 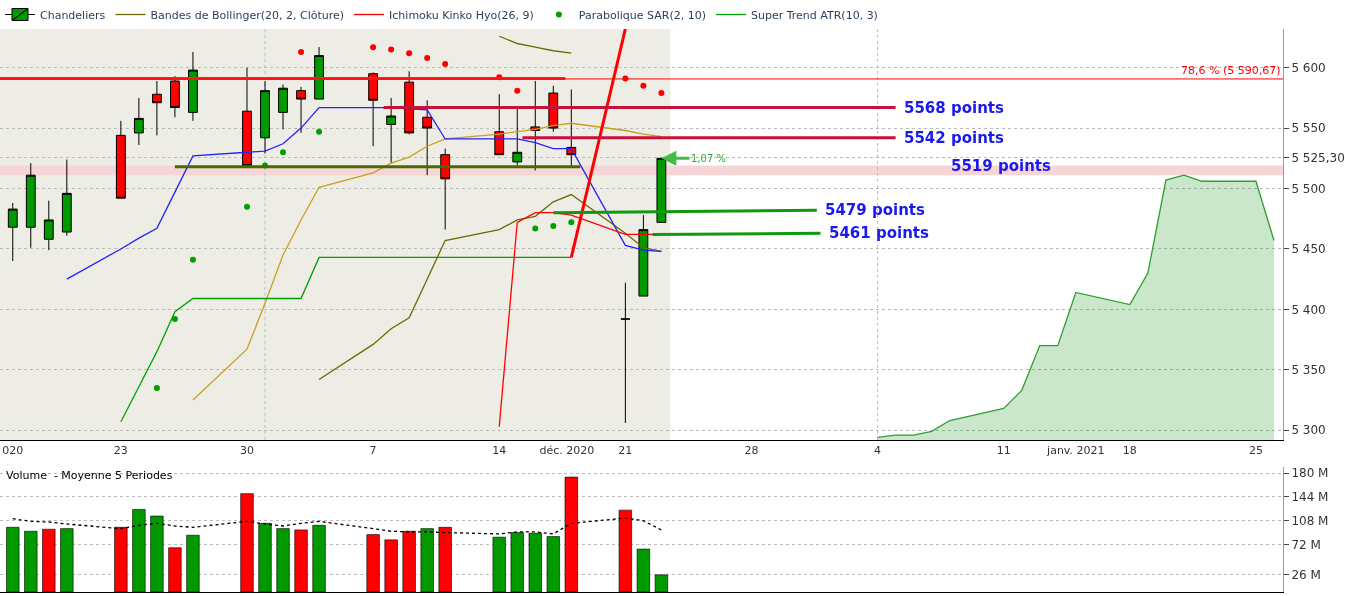 I want to click on legend-label: Ichimoku Kinko Hyo(26, 9), so click(x=461, y=15).